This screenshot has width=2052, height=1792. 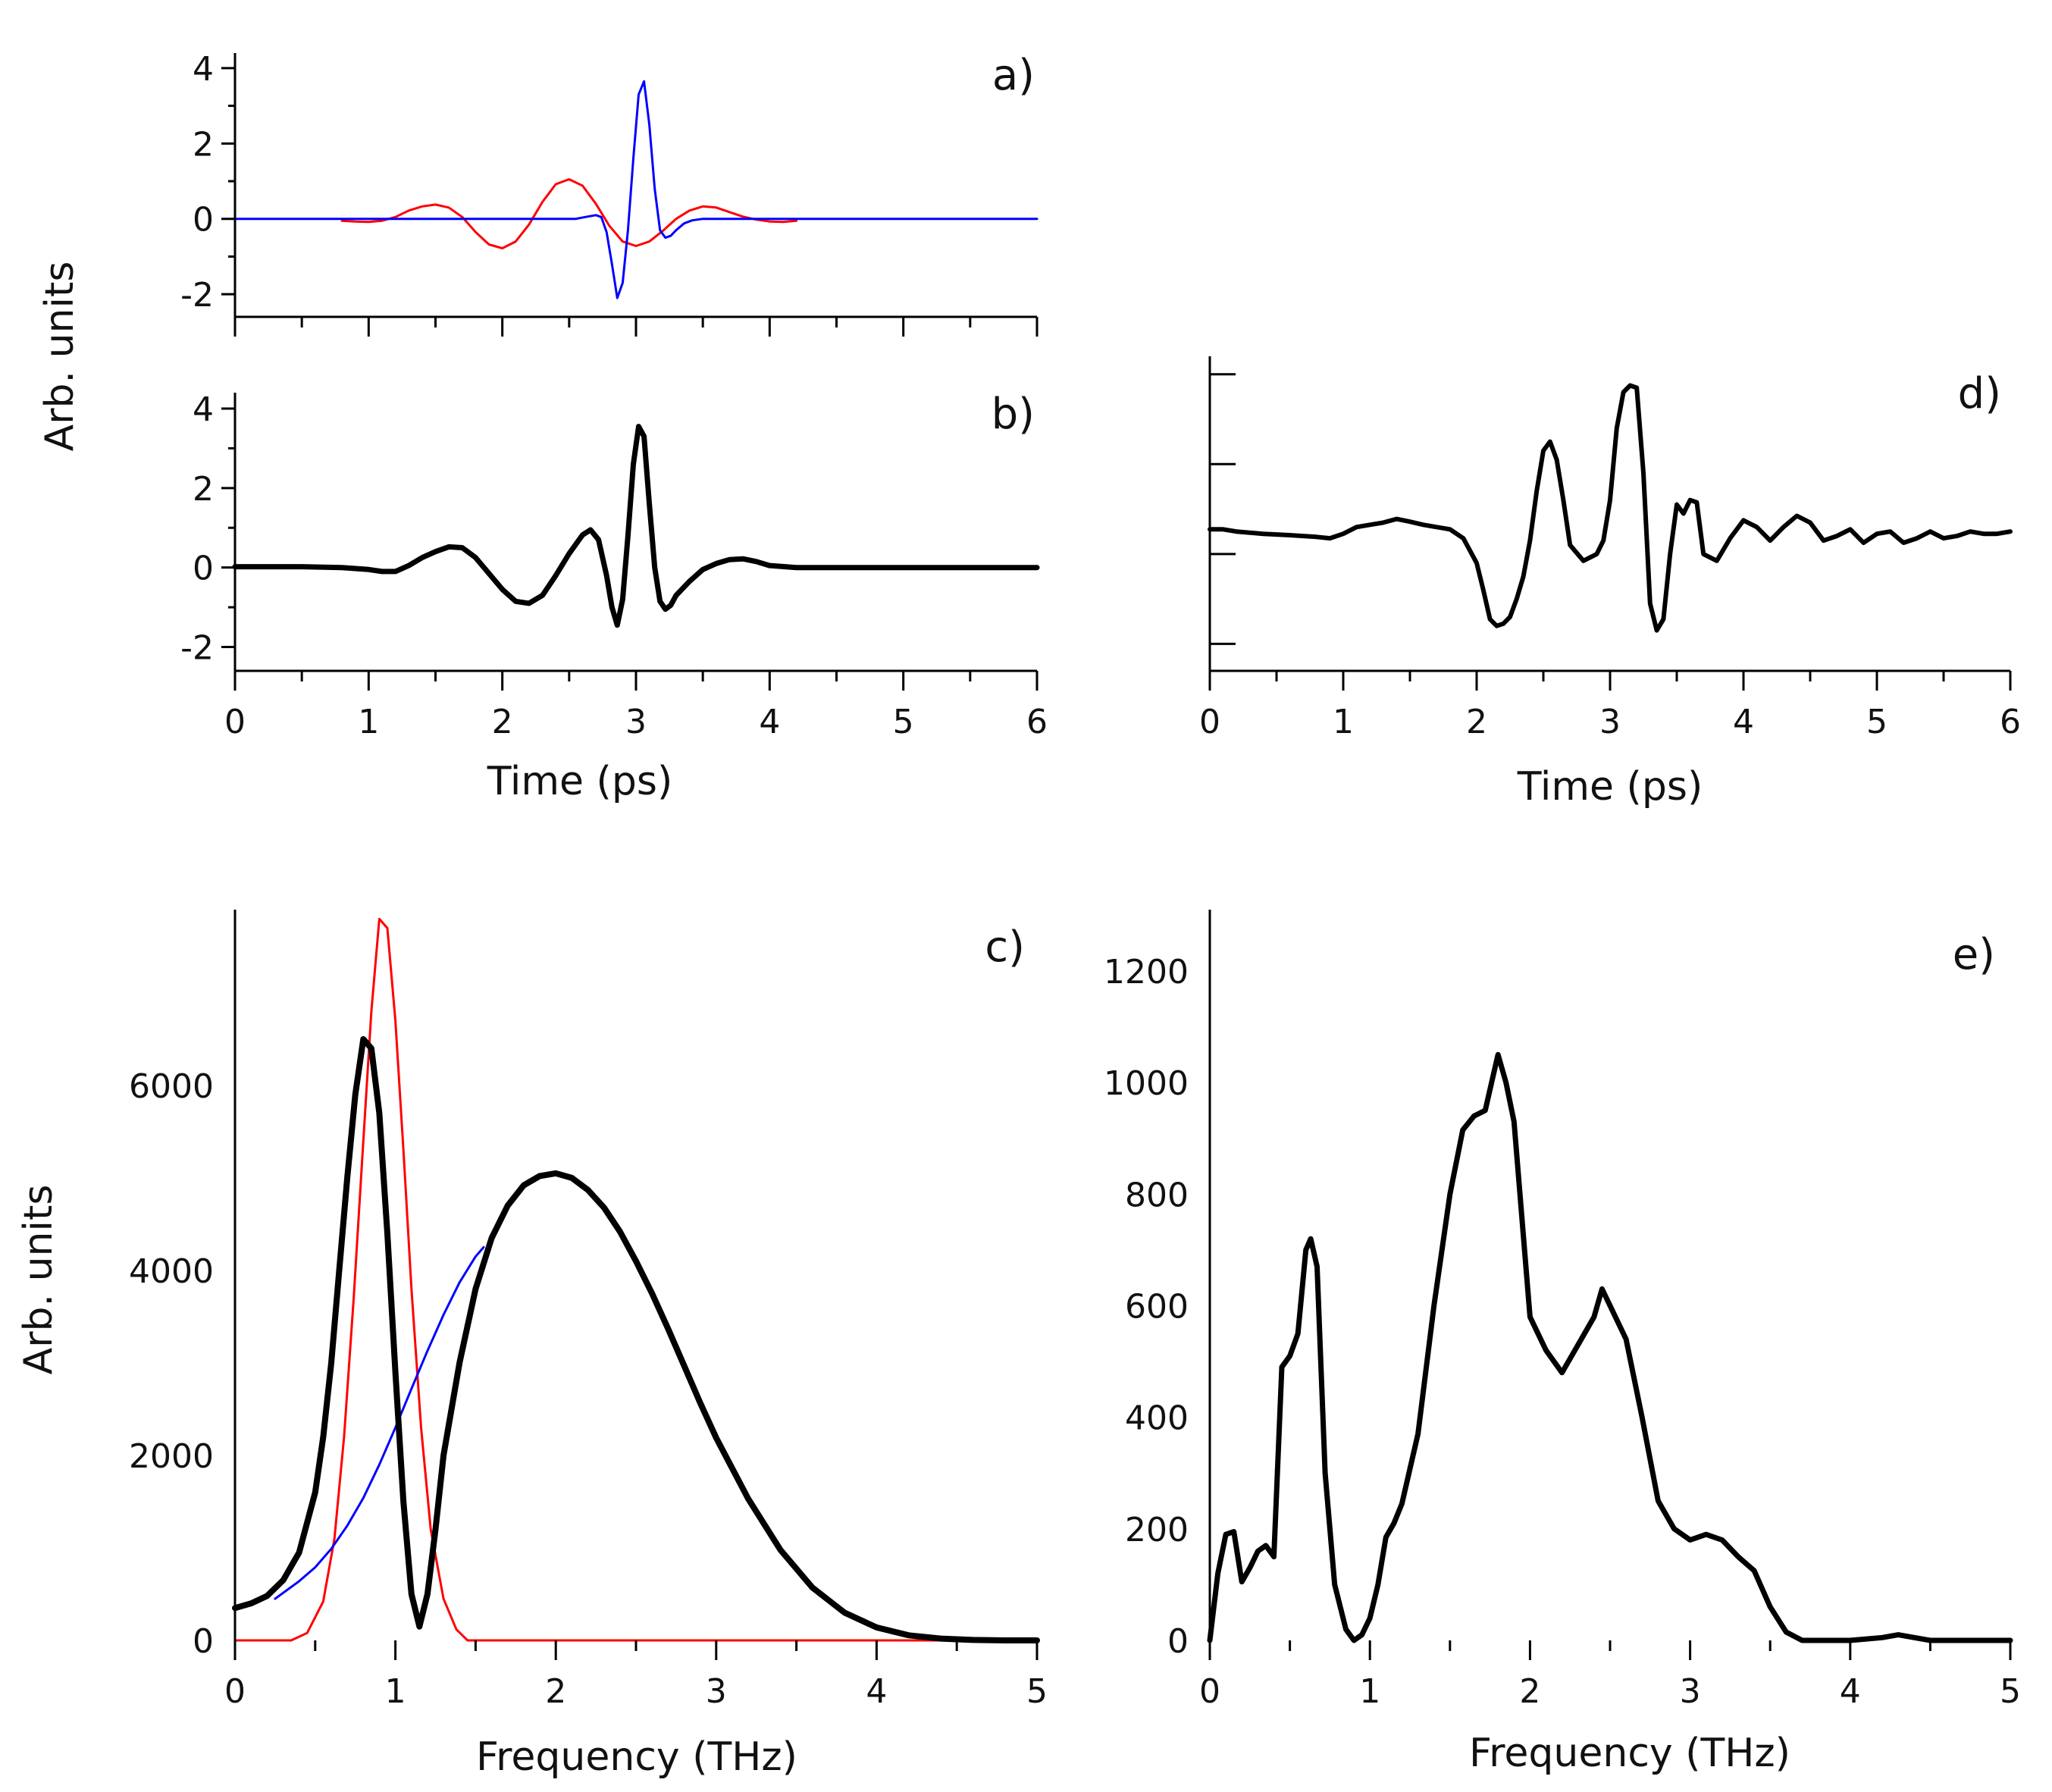 What do you see at coordinates (1877, 722) in the screenshot?
I see `panel-d-x-tick-label: 5` at bounding box center [1877, 722].